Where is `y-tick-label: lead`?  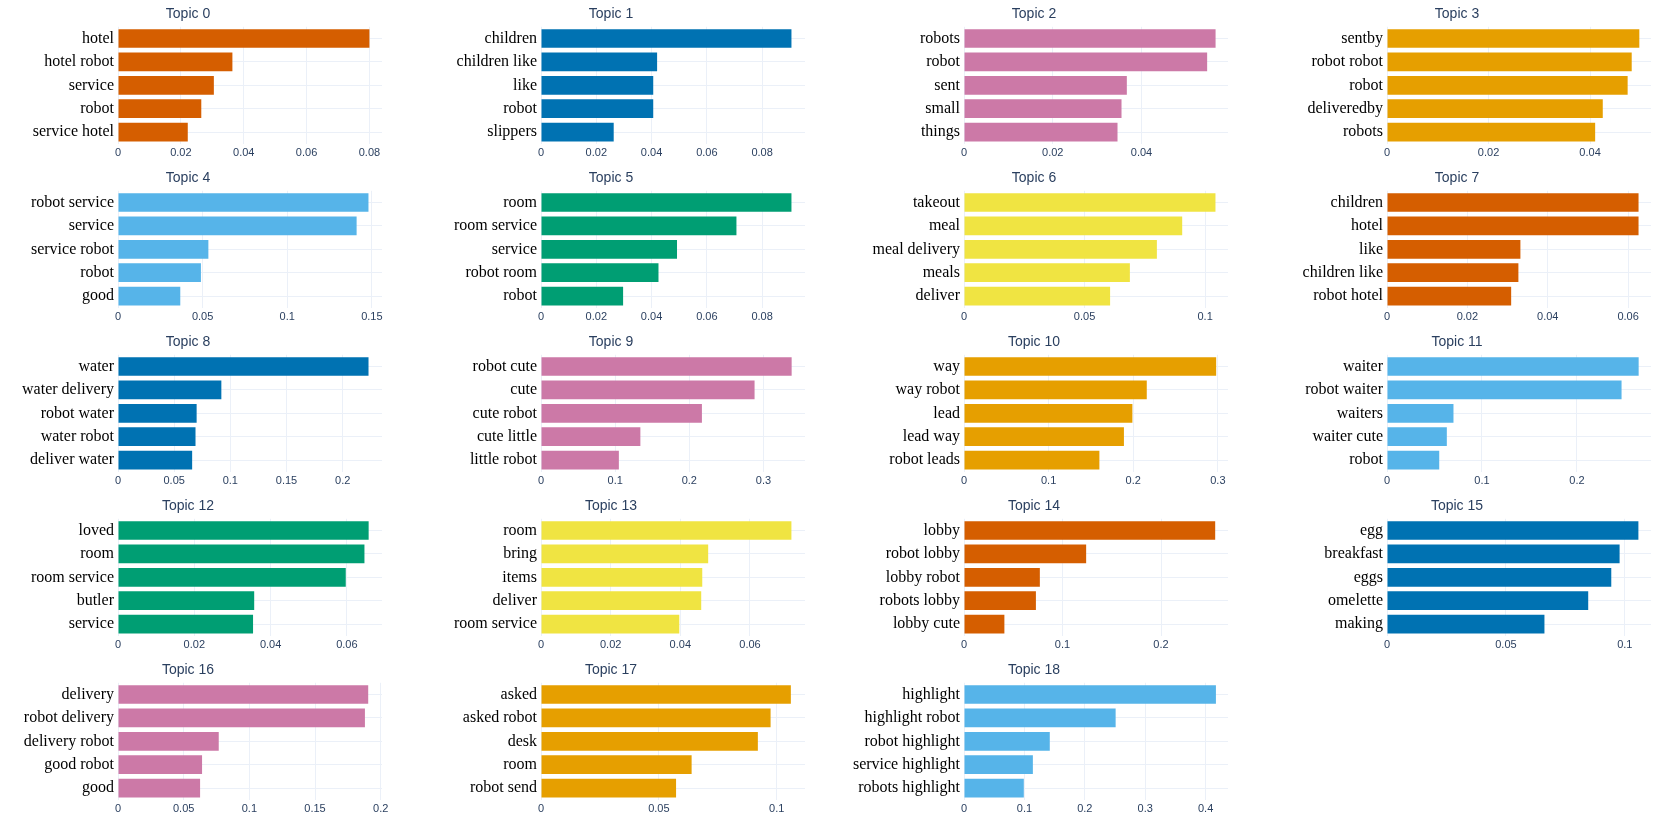
y-tick-label: lead is located at coordinates (946, 412).